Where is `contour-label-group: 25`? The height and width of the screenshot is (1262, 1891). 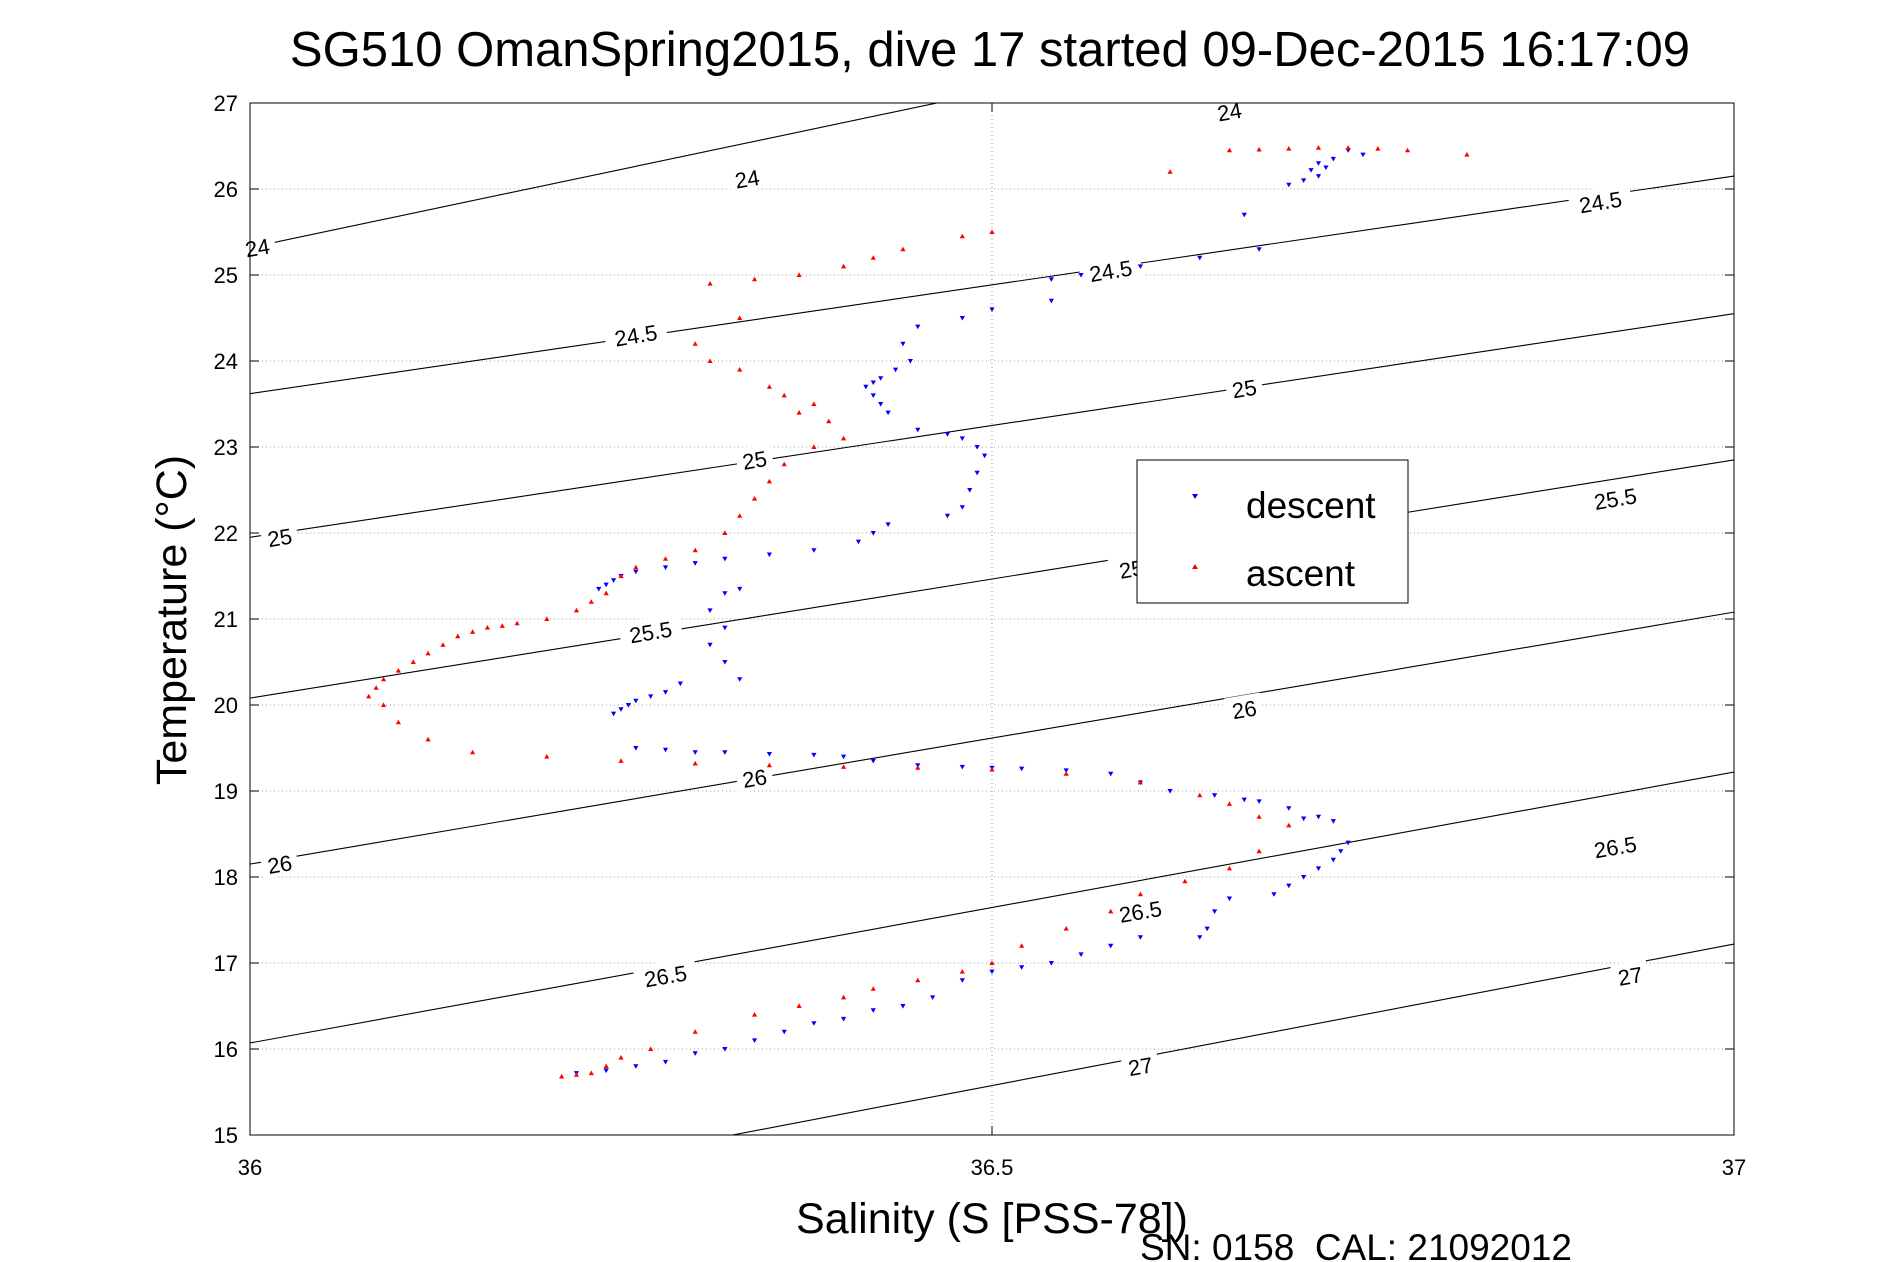
contour-label-group: 25 is located at coordinates (279, 536).